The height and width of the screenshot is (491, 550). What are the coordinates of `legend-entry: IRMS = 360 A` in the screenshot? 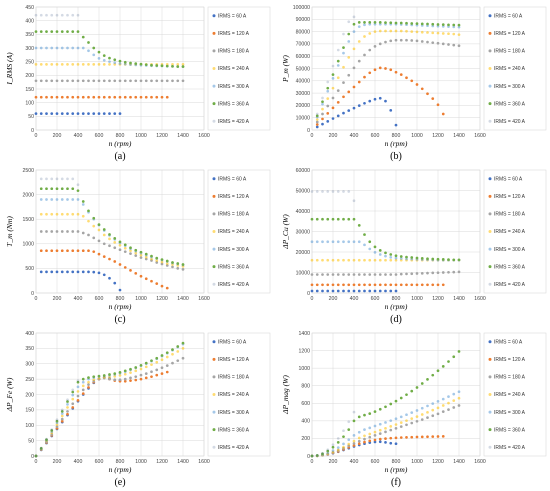 It's located at (234, 104).